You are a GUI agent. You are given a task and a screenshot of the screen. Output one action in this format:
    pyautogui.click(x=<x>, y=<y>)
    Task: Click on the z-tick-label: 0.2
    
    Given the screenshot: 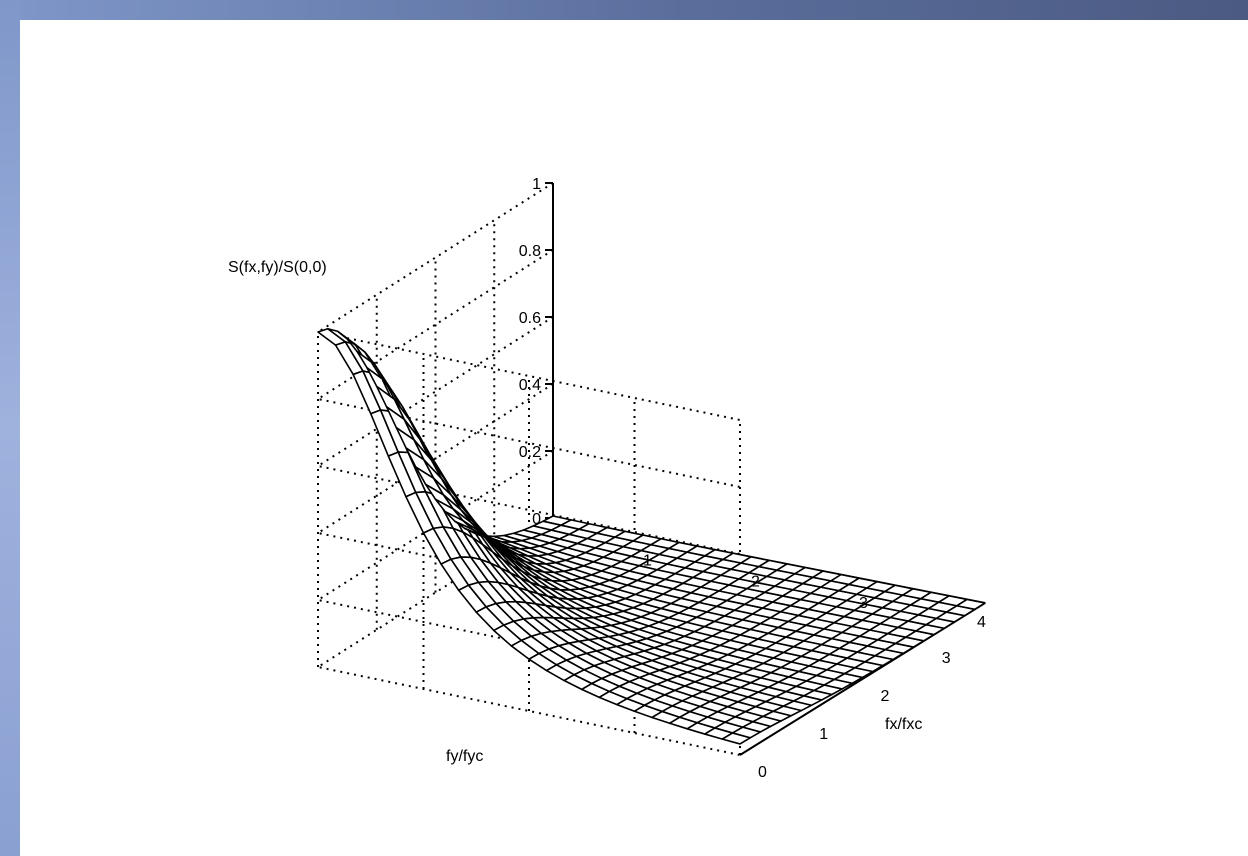 What is the action you would take?
    pyautogui.click(x=530, y=452)
    